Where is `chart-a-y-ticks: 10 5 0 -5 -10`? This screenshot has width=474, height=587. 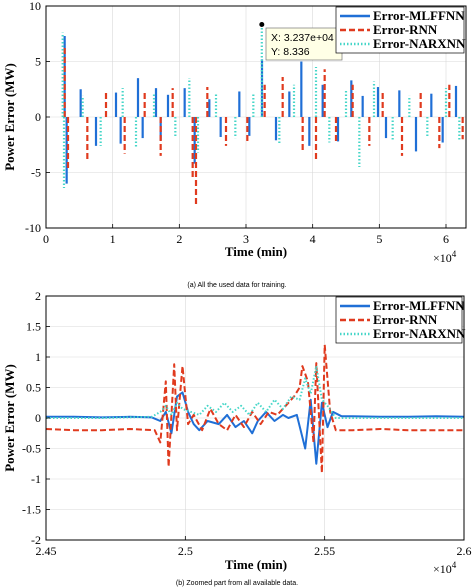
chart-a-y-ticks: 10 5 0 -5 -10 is located at coordinates (37, 117).